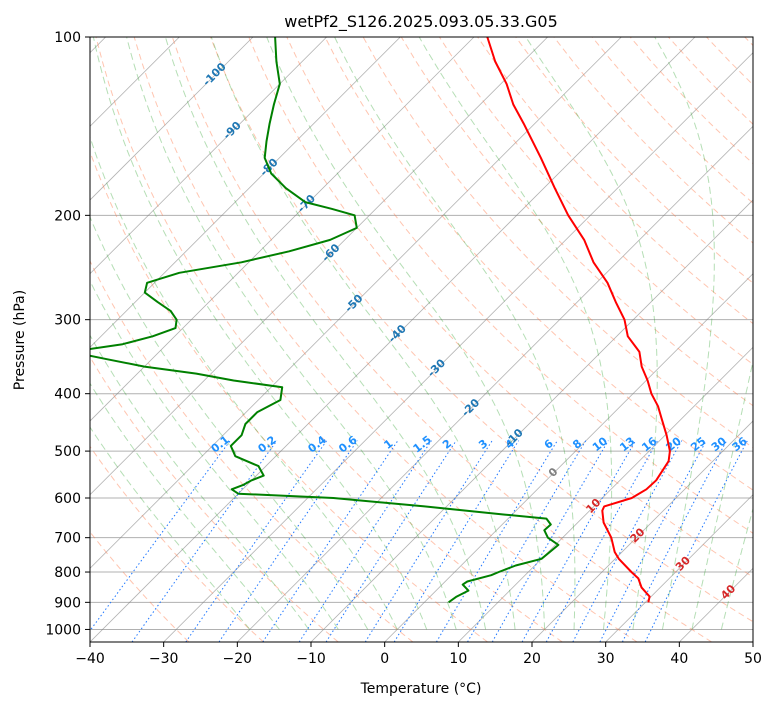 This screenshot has width=775, height=708. Describe the element at coordinates (20, 340) in the screenshot. I see `y-axis-label: Pressure (hPa)` at that location.